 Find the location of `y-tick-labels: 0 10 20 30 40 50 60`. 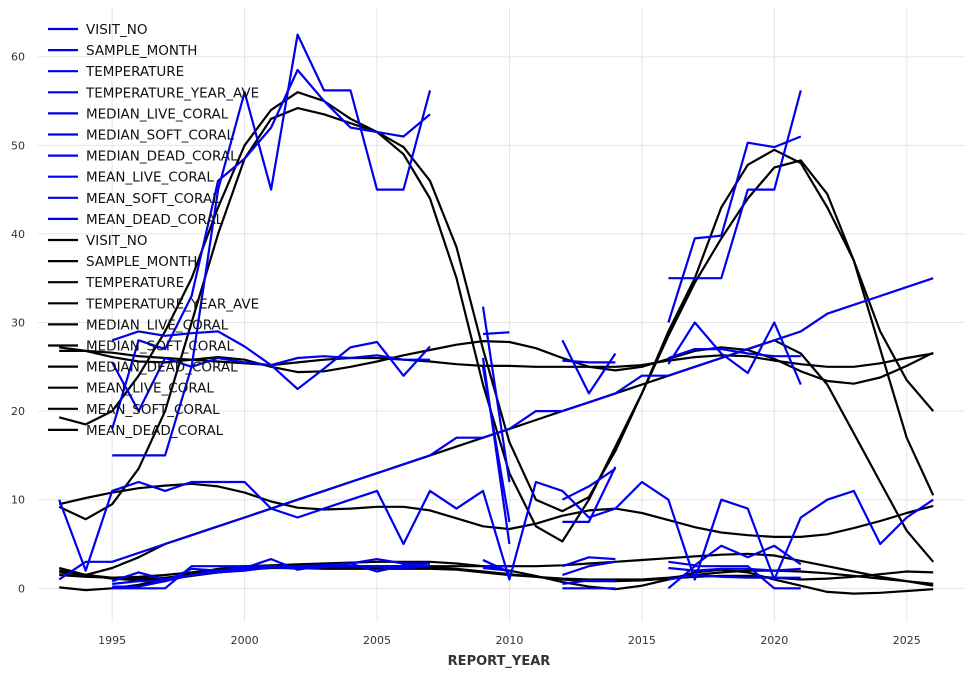

y-tick-labels: 0 10 20 30 40 50 60 is located at coordinates (18, 323).